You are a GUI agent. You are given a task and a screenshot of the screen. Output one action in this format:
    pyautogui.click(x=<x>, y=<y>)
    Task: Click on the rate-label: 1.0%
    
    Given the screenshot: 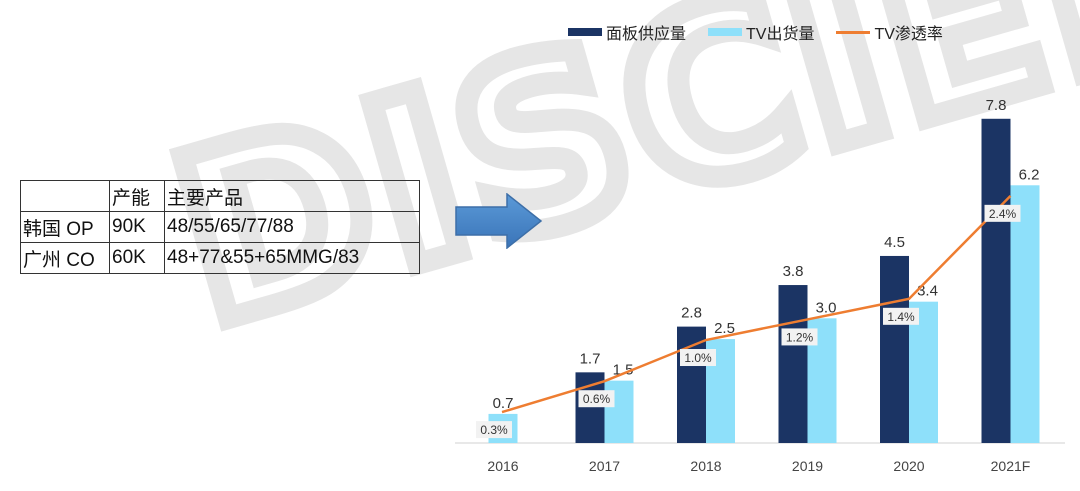 What is the action you would take?
    pyautogui.click(x=698, y=358)
    